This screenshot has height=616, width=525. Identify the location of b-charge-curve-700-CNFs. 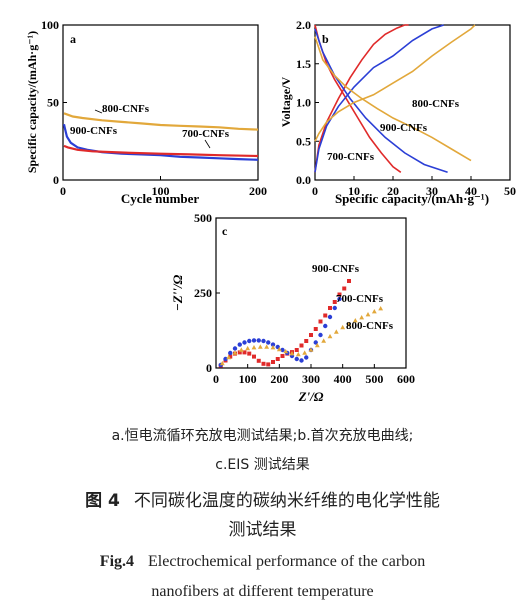
(361, 98).